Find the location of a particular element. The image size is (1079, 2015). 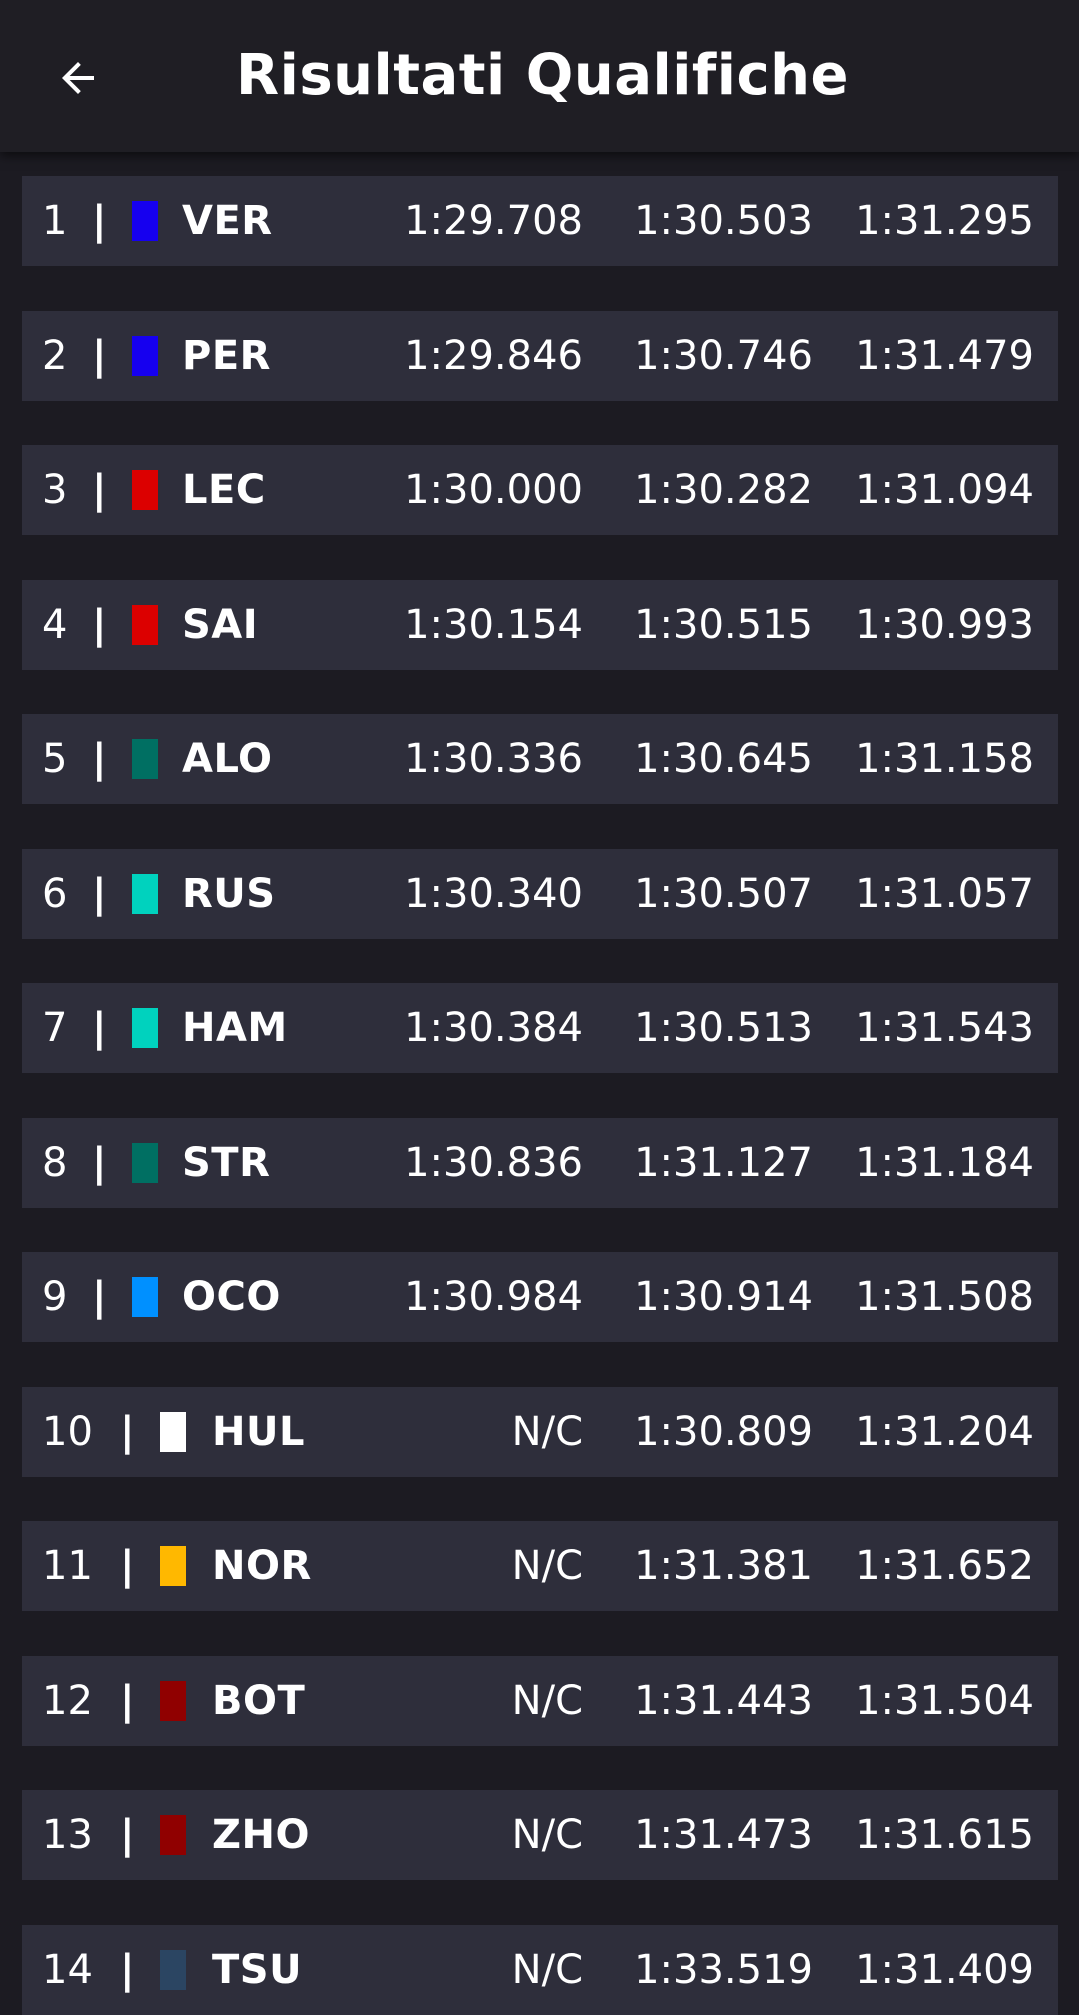

position-number: 4 is located at coordinates (55, 625).